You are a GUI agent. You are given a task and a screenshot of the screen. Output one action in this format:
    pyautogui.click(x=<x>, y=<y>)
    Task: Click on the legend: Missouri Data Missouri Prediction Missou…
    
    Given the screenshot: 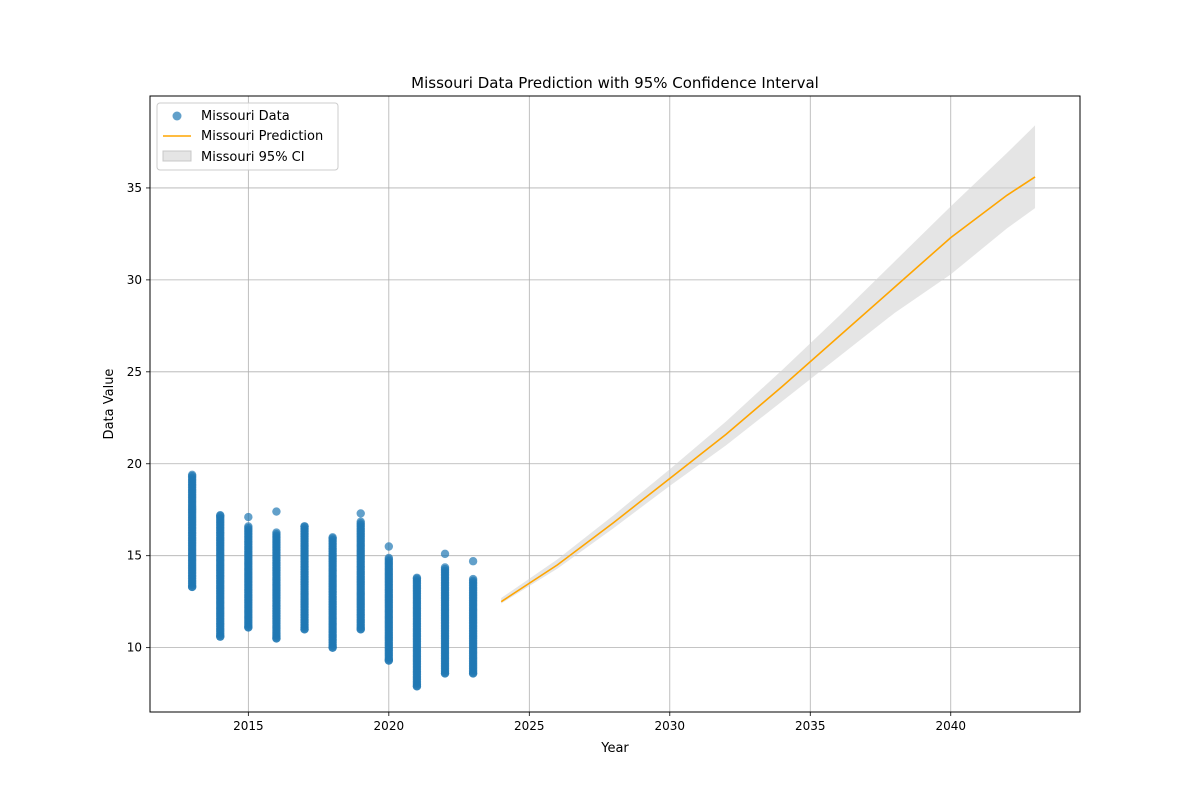 What is the action you would take?
    pyautogui.click(x=247, y=136)
    